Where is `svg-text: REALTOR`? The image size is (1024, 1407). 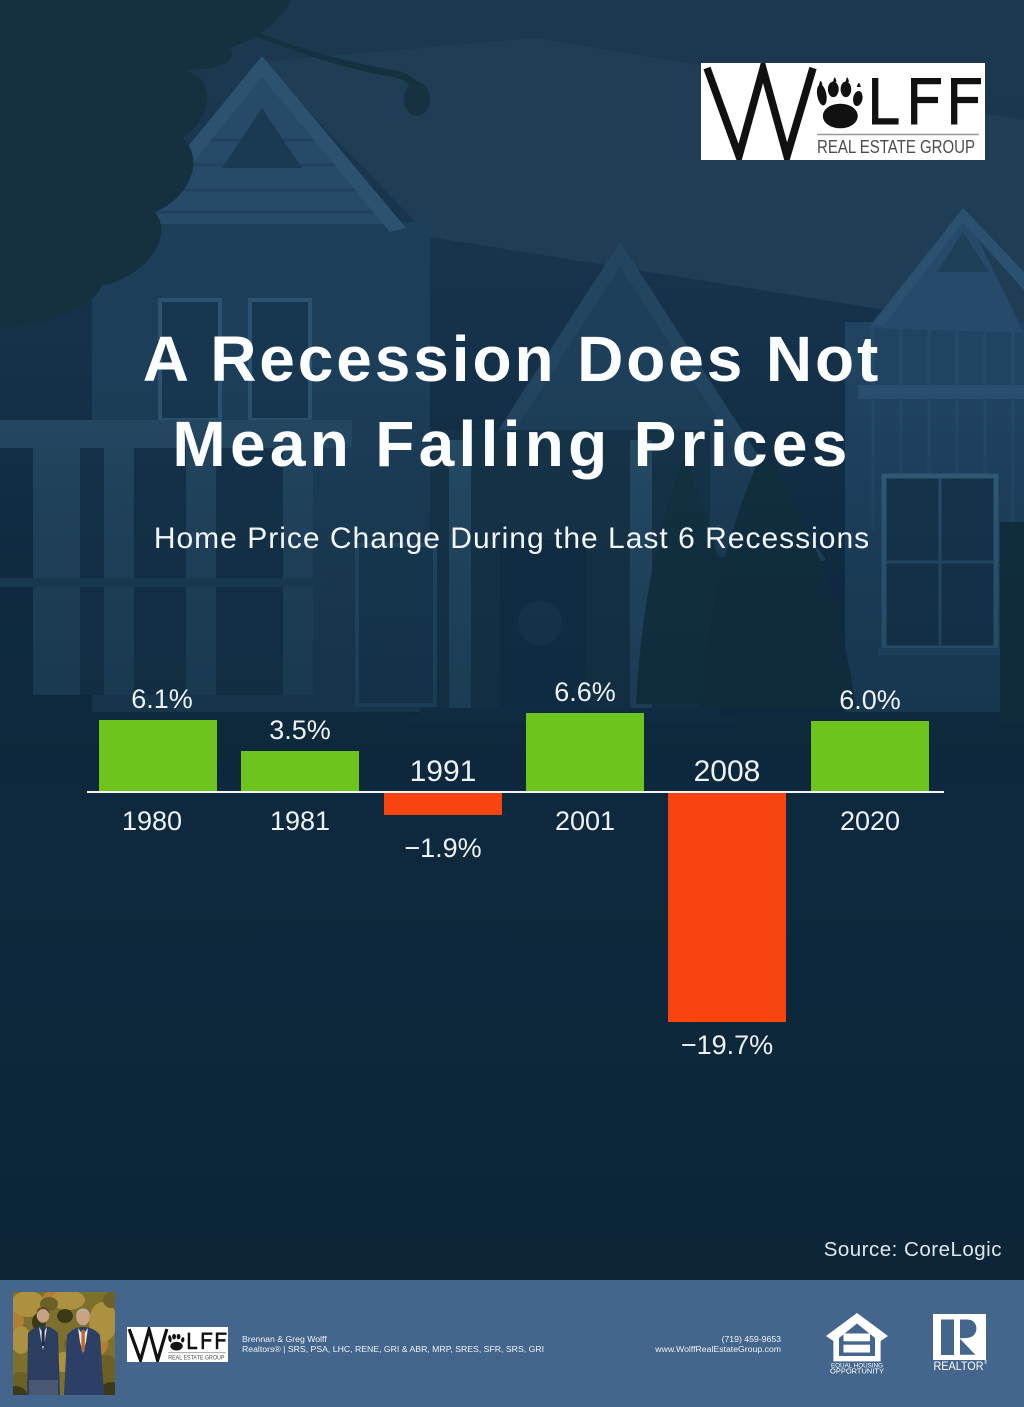
svg-text: REALTOR is located at coordinates (959, 1366).